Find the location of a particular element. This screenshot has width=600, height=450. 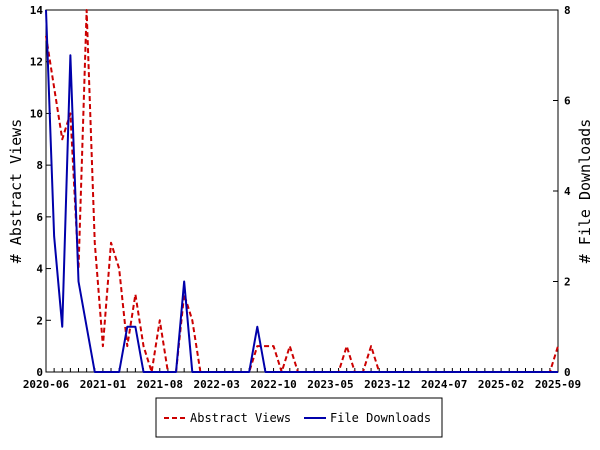

x-tick-label: 2025-09 is located at coordinates (558, 384).